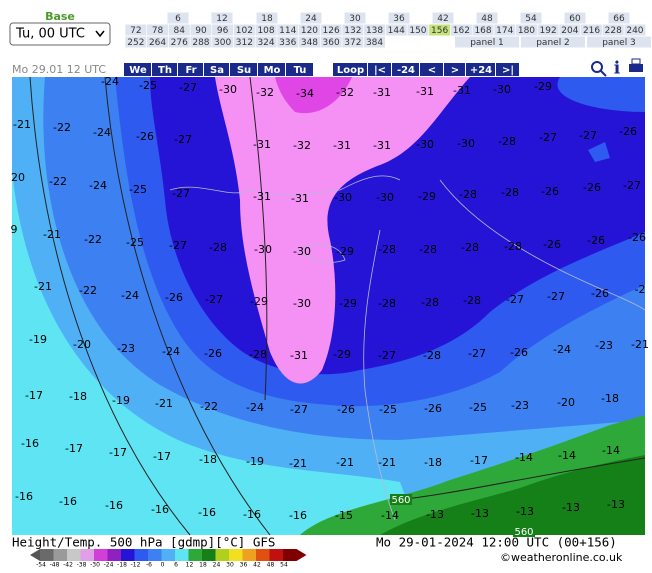  I want to click on hour-label: 174, so click(504, 31).